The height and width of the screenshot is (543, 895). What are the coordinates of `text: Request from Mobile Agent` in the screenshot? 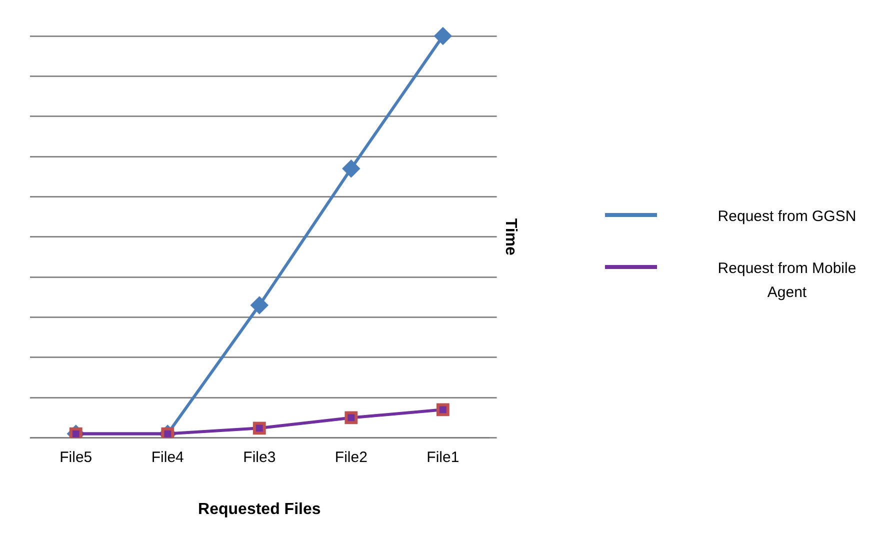 It's located at (787, 281).